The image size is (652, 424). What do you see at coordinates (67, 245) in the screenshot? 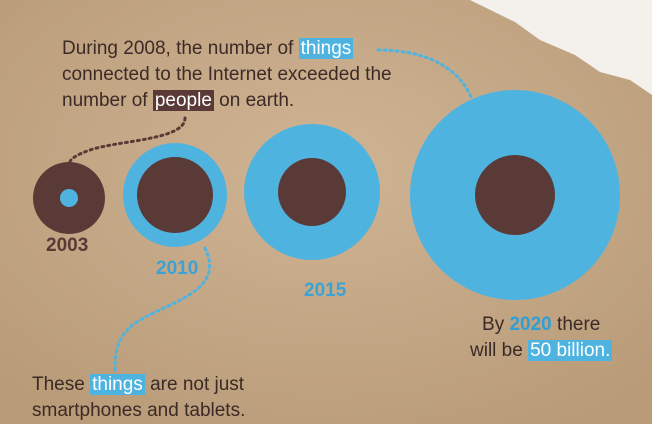
I see `year-label: 2003` at bounding box center [67, 245].